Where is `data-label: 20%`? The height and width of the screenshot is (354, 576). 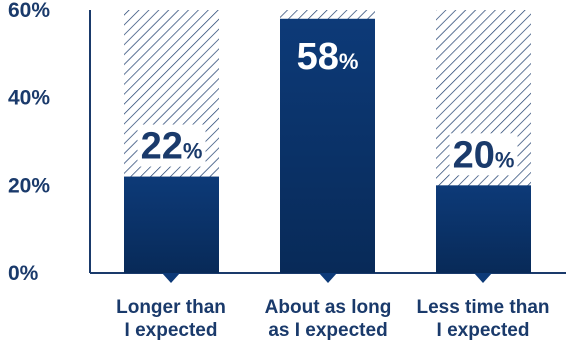 data-label: 20% is located at coordinates (484, 155).